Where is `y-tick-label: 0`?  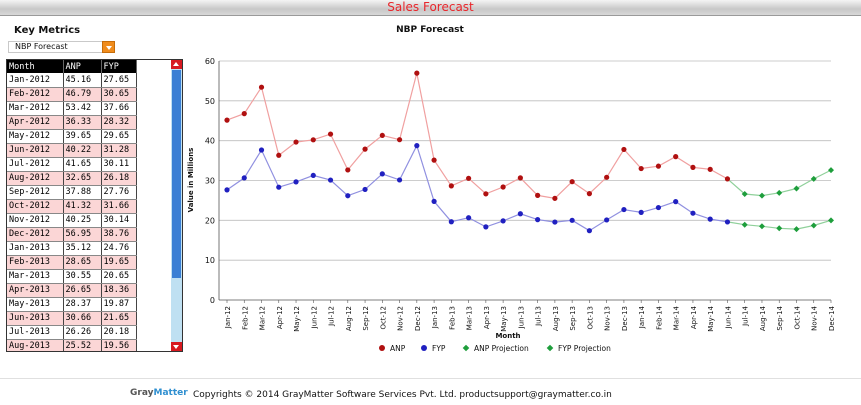
y-tick-label: 0 is located at coordinates (212, 300).